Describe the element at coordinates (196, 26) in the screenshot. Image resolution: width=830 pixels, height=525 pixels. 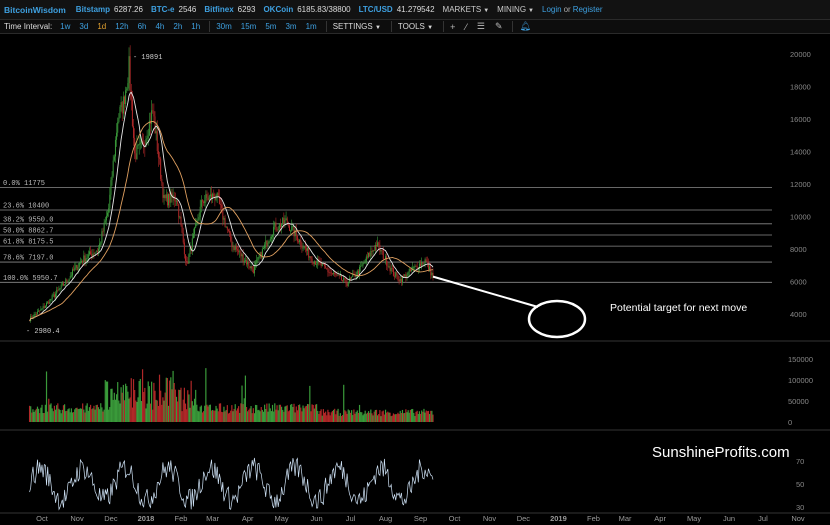
I see `interval-1h: 1h` at that location.